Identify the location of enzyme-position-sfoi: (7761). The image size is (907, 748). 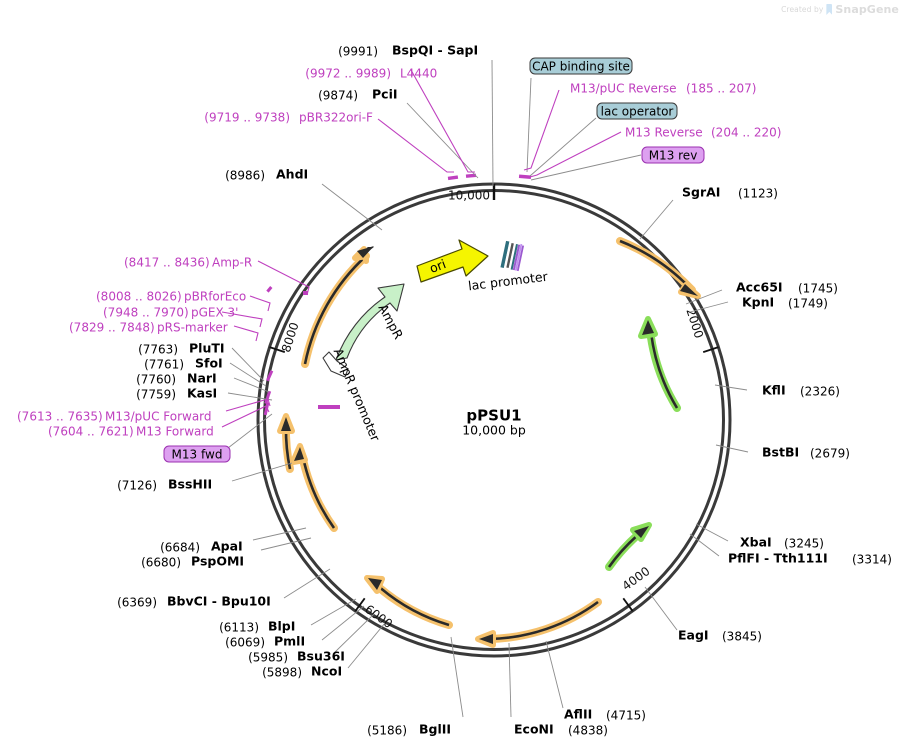
(164, 365).